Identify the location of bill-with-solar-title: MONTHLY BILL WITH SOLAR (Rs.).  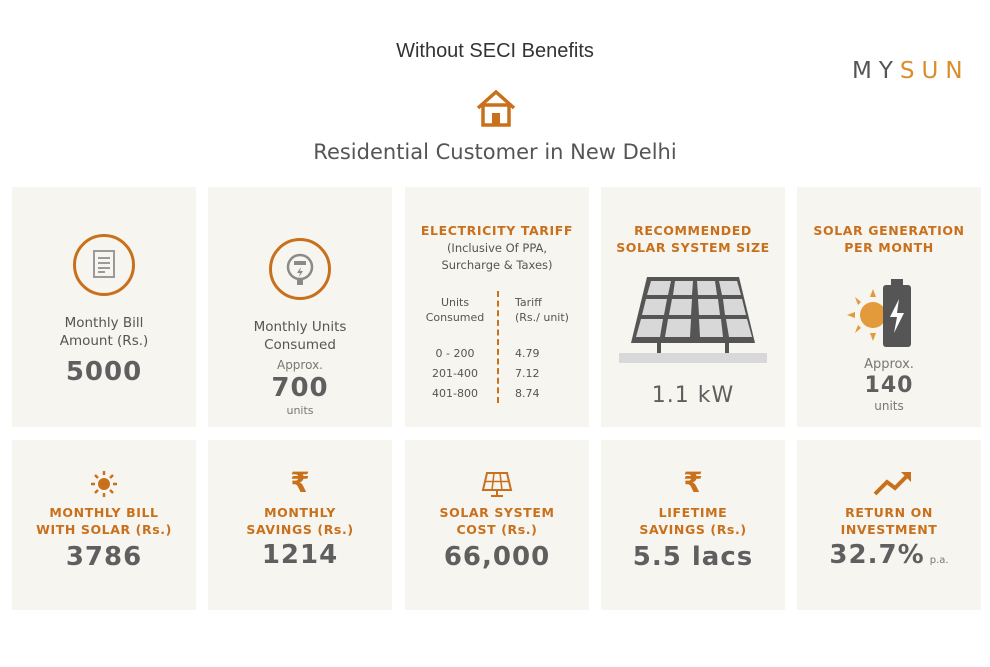
(104, 521).